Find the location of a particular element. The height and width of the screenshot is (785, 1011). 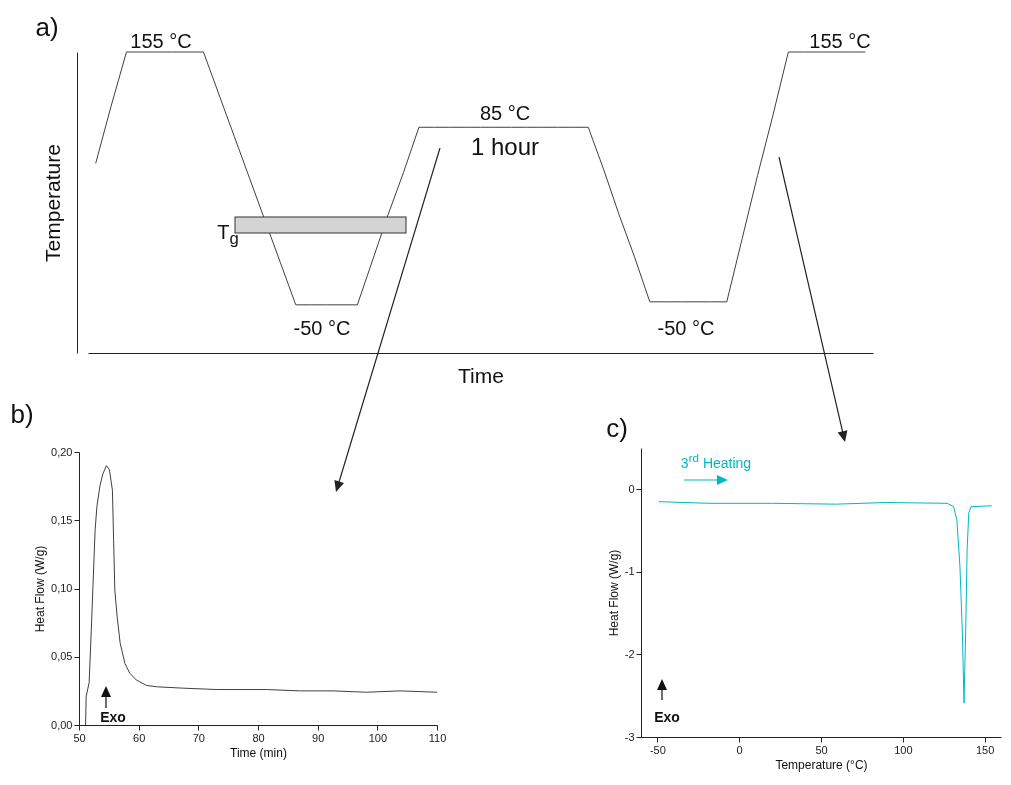

annotation: 1 hour is located at coordinates (505, 146).